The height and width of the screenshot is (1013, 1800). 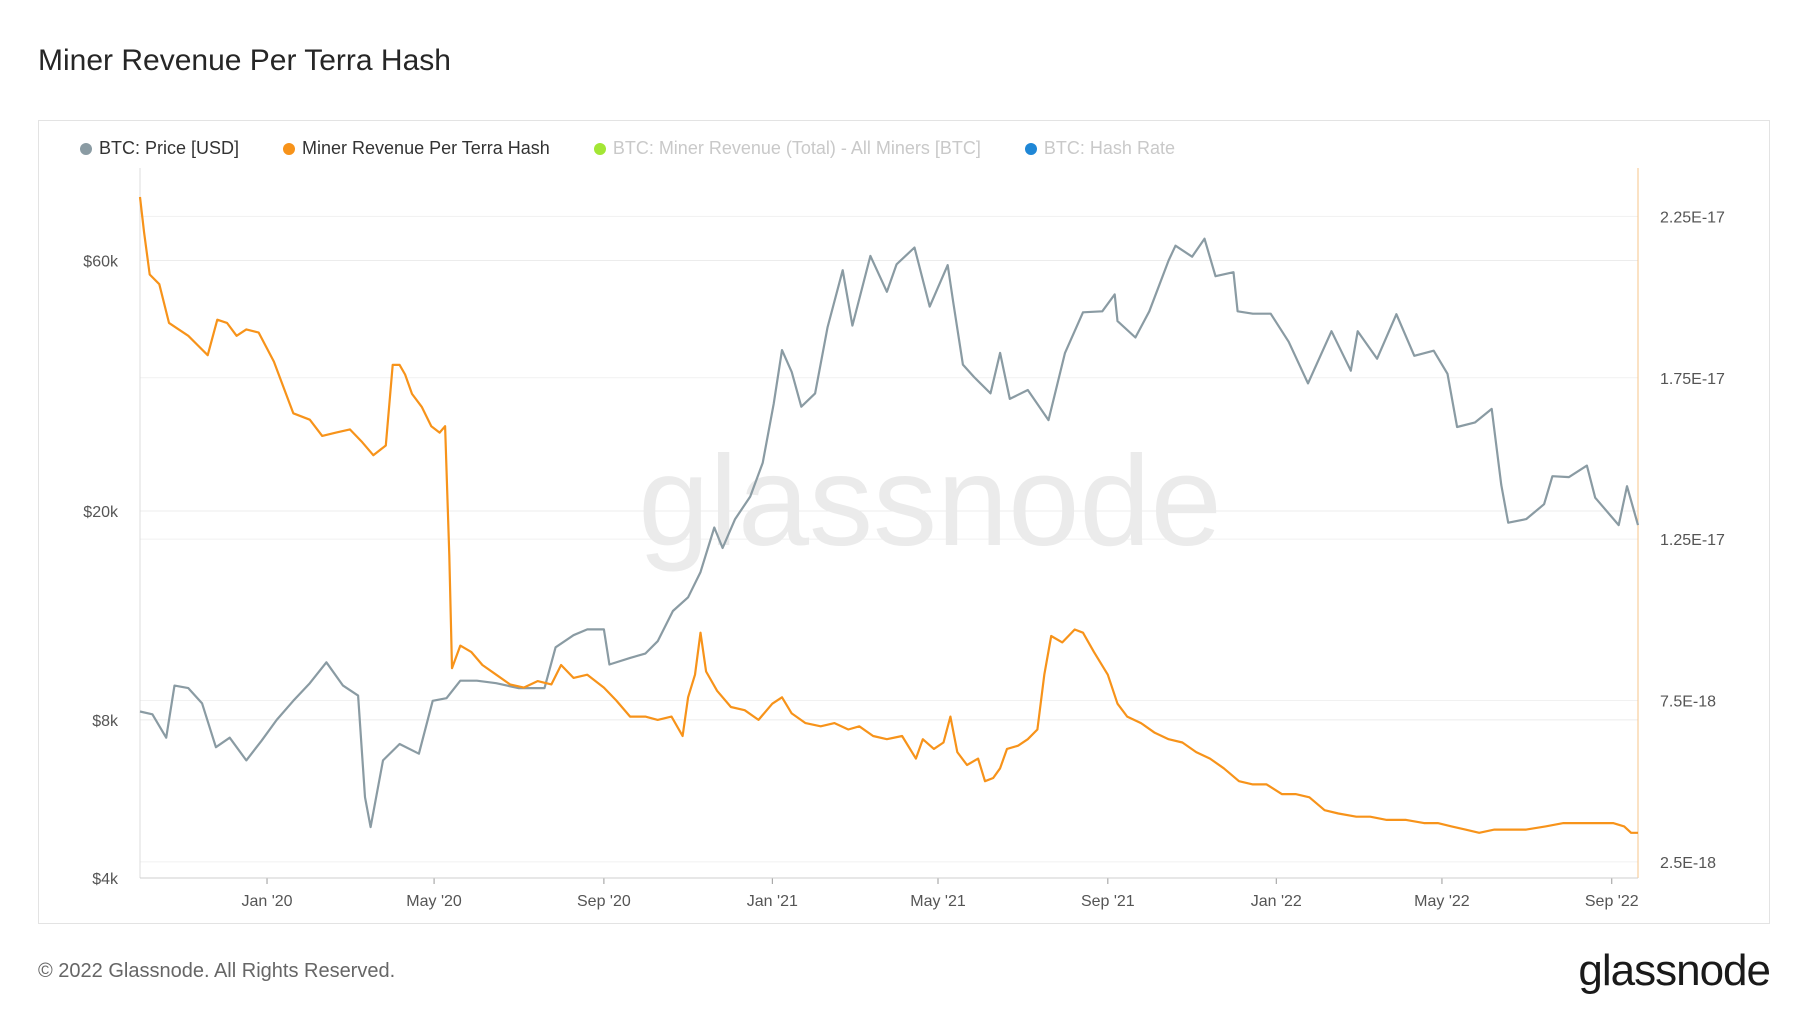 What do you see at coordinates (1276, 901) in the screenshot?
I see `x-tick-label: Jan '22` at bounding box center [1276, 901].